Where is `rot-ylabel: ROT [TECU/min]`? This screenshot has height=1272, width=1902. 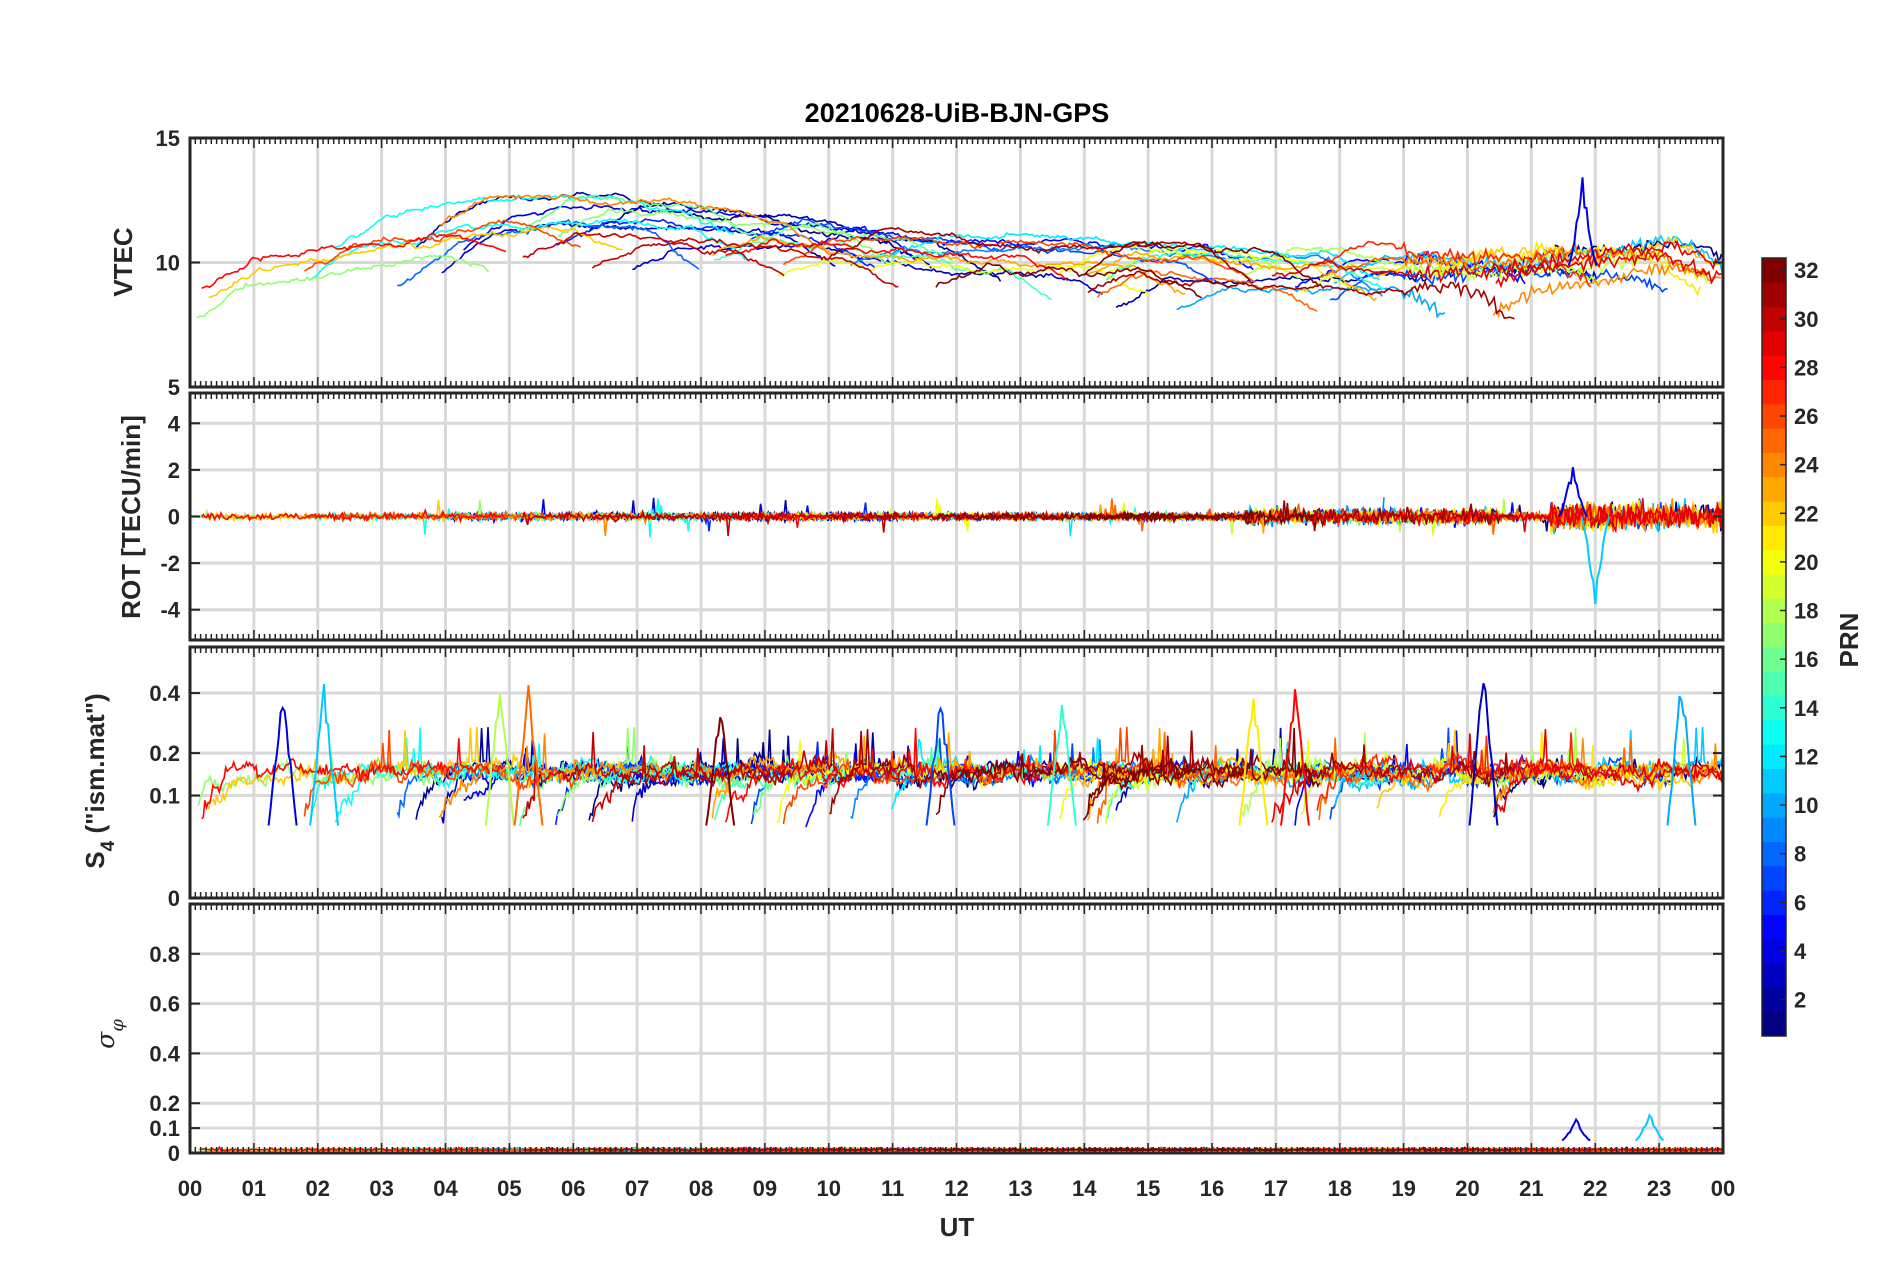 rot-ylabel: ROT [TECU/min] is located at coordinates (131, 517).